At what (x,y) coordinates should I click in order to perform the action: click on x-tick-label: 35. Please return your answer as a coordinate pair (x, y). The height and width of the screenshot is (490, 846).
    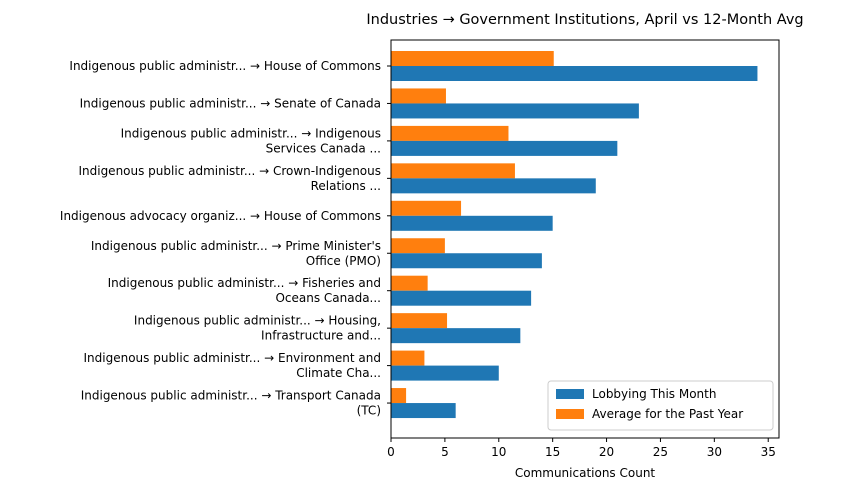
    Looking at the image, I should click on (768, 452).